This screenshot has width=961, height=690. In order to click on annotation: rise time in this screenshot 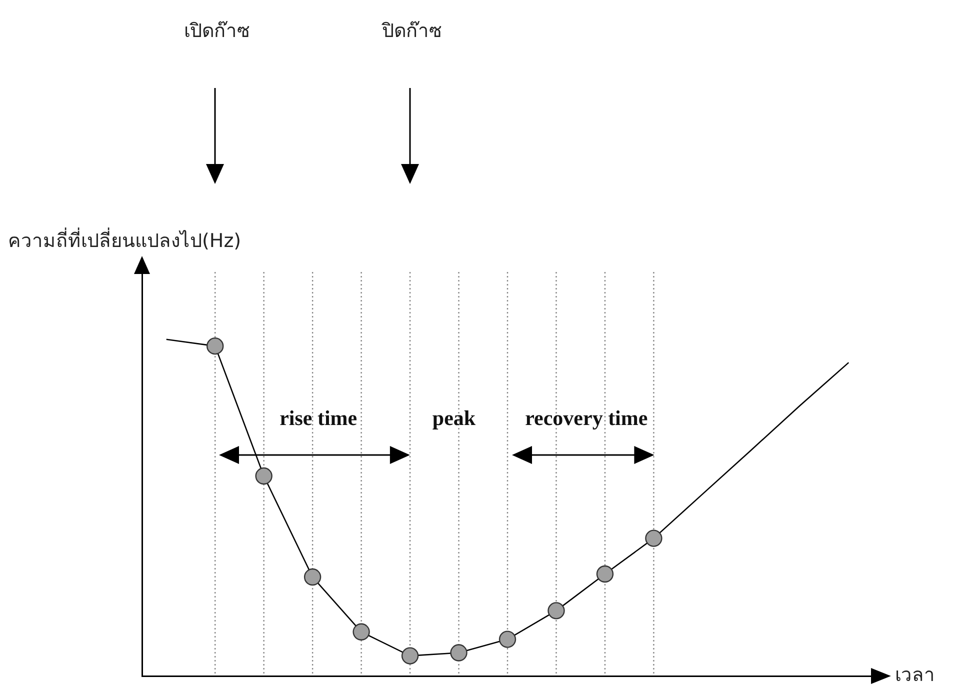, I will do `click(319, 418)`.